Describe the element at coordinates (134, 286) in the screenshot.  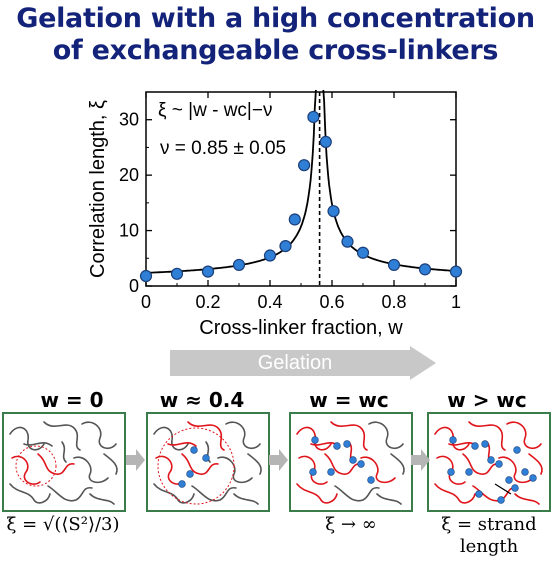
I see `y-tick-label: 0` at that location.